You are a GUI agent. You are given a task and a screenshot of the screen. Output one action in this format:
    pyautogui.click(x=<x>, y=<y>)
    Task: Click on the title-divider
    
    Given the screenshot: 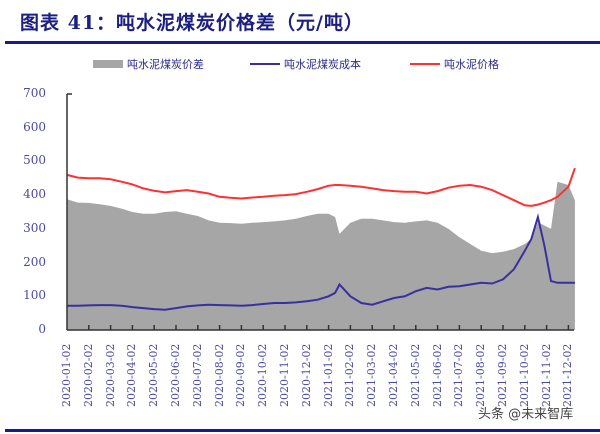 What is the action you would take?
    pyautogui.click(x=302, y=42)
    